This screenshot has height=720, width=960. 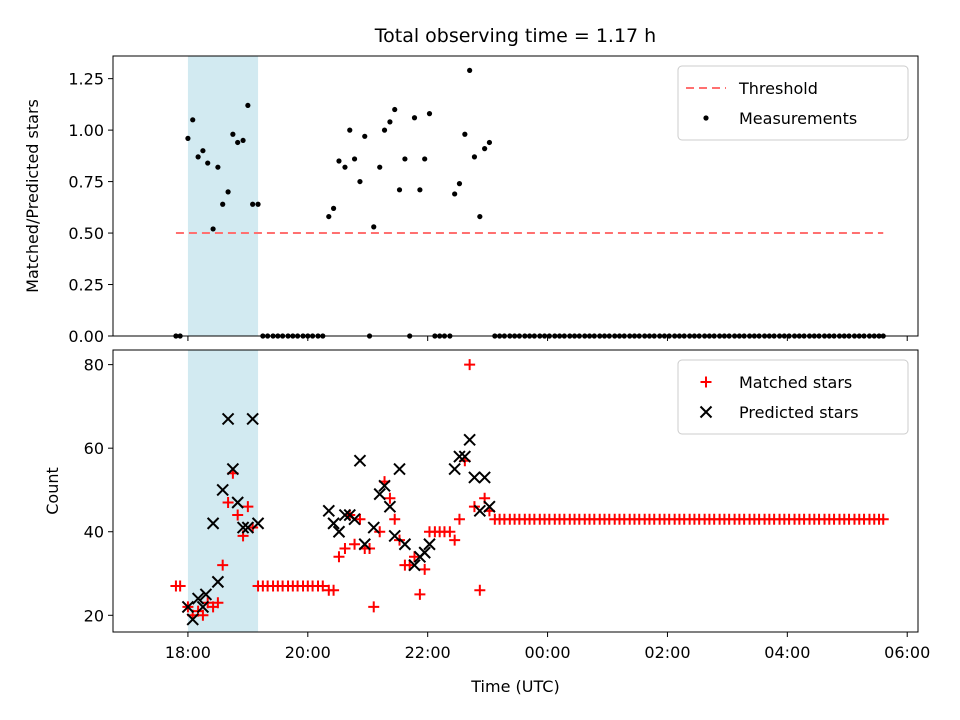 What do you see at coordinates (86, 79) in the screenshot?
I see `y-tick-label: 1.25` at bounding box center [86, 79].